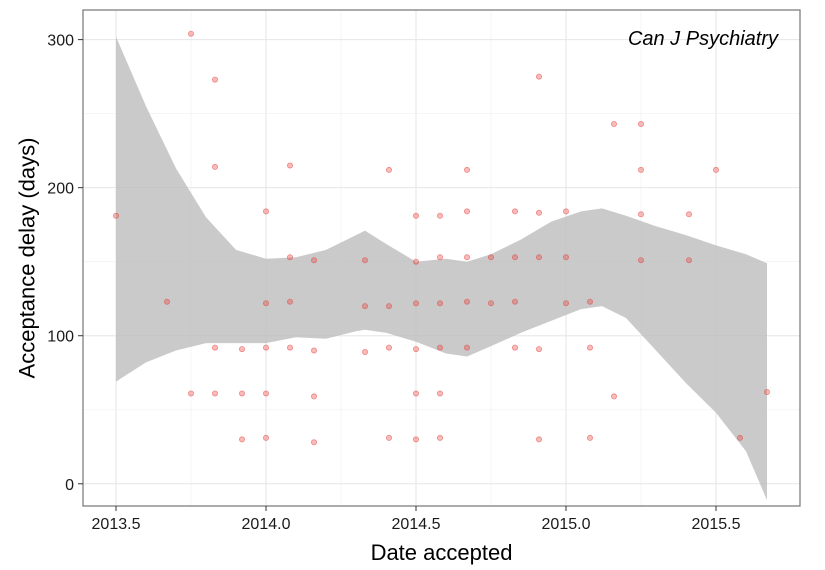 The height and width of the screenshot is (570, 825). I want to click on x-tick-label: 2014.0, so click(266, 524).